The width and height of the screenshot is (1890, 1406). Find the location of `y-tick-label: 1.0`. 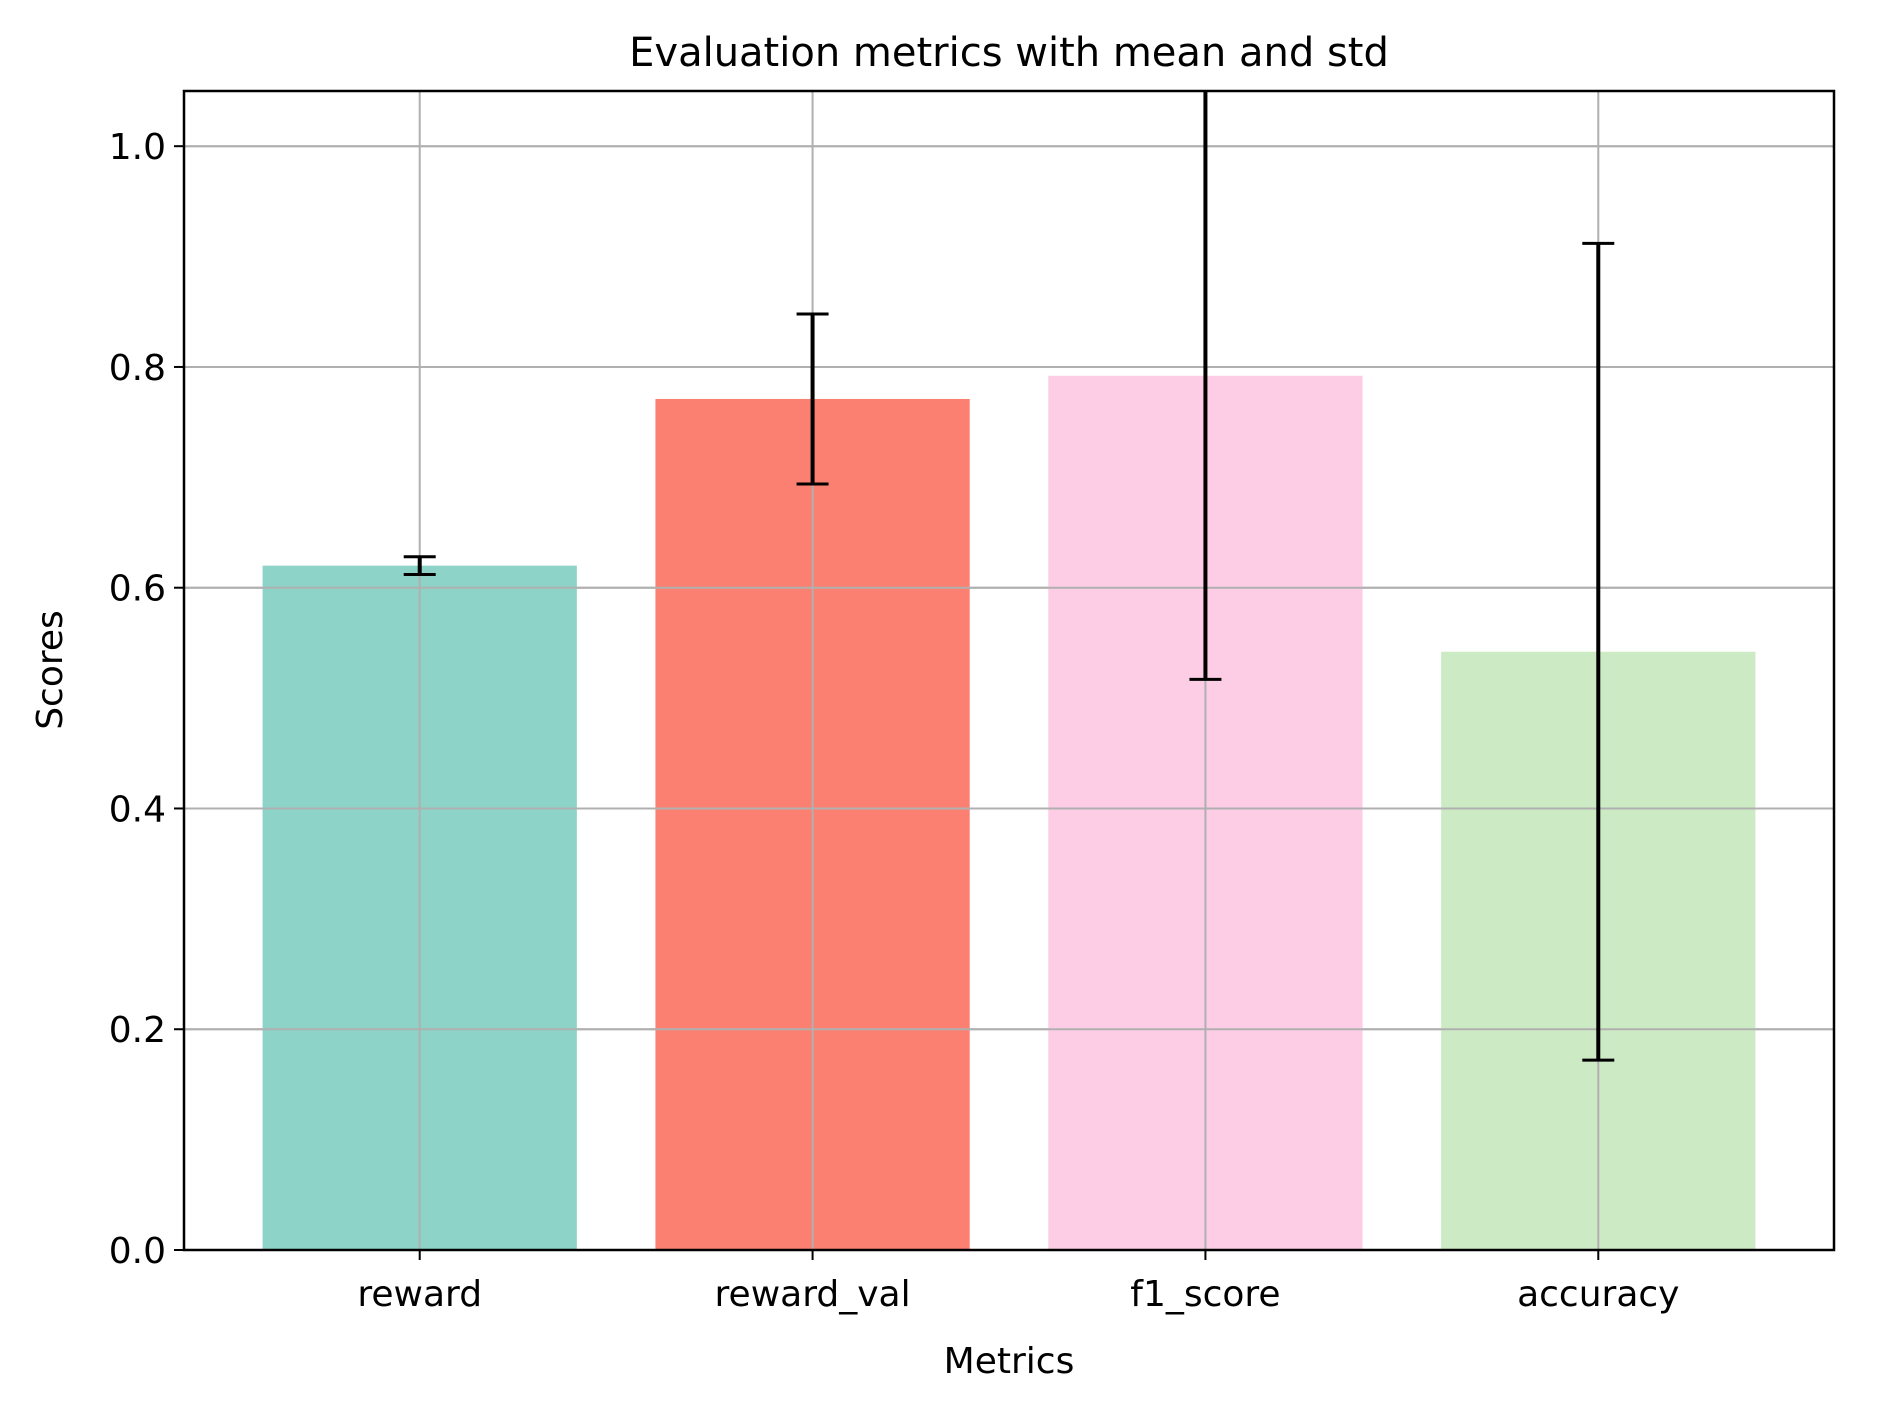

y-tick-label: 1.0 is located at coordinates (137, 147).